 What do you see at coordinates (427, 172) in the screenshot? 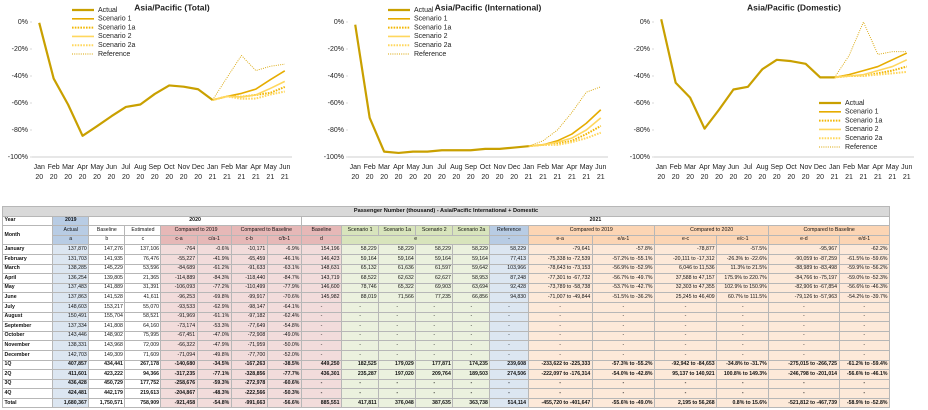
I see `x-tick-label: Jun 20` at bounding box center [427, 172].